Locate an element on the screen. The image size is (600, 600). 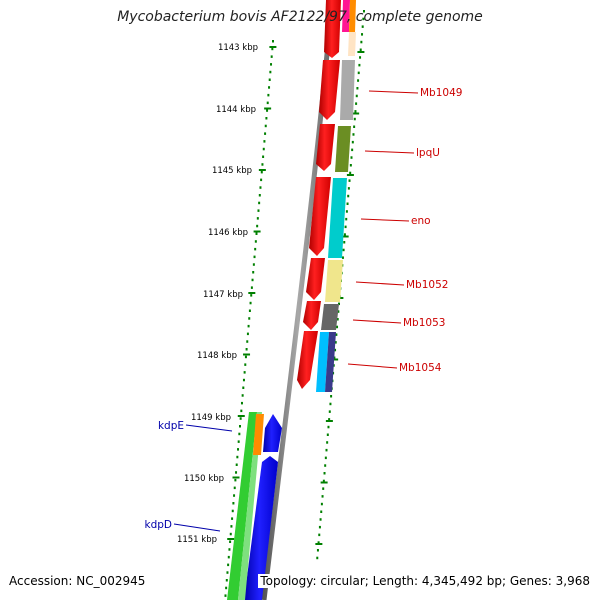
gene-label-mb1053: Mb1053 is located at coordinates (424, 323).